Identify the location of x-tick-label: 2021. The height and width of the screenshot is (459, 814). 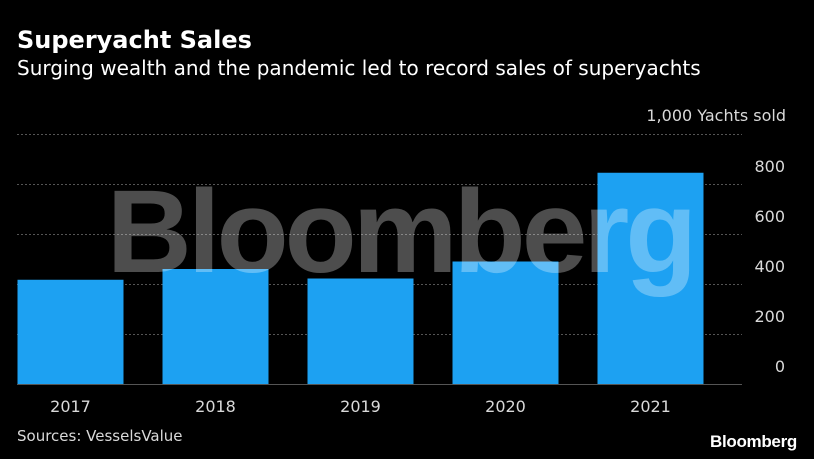
(650, 406).